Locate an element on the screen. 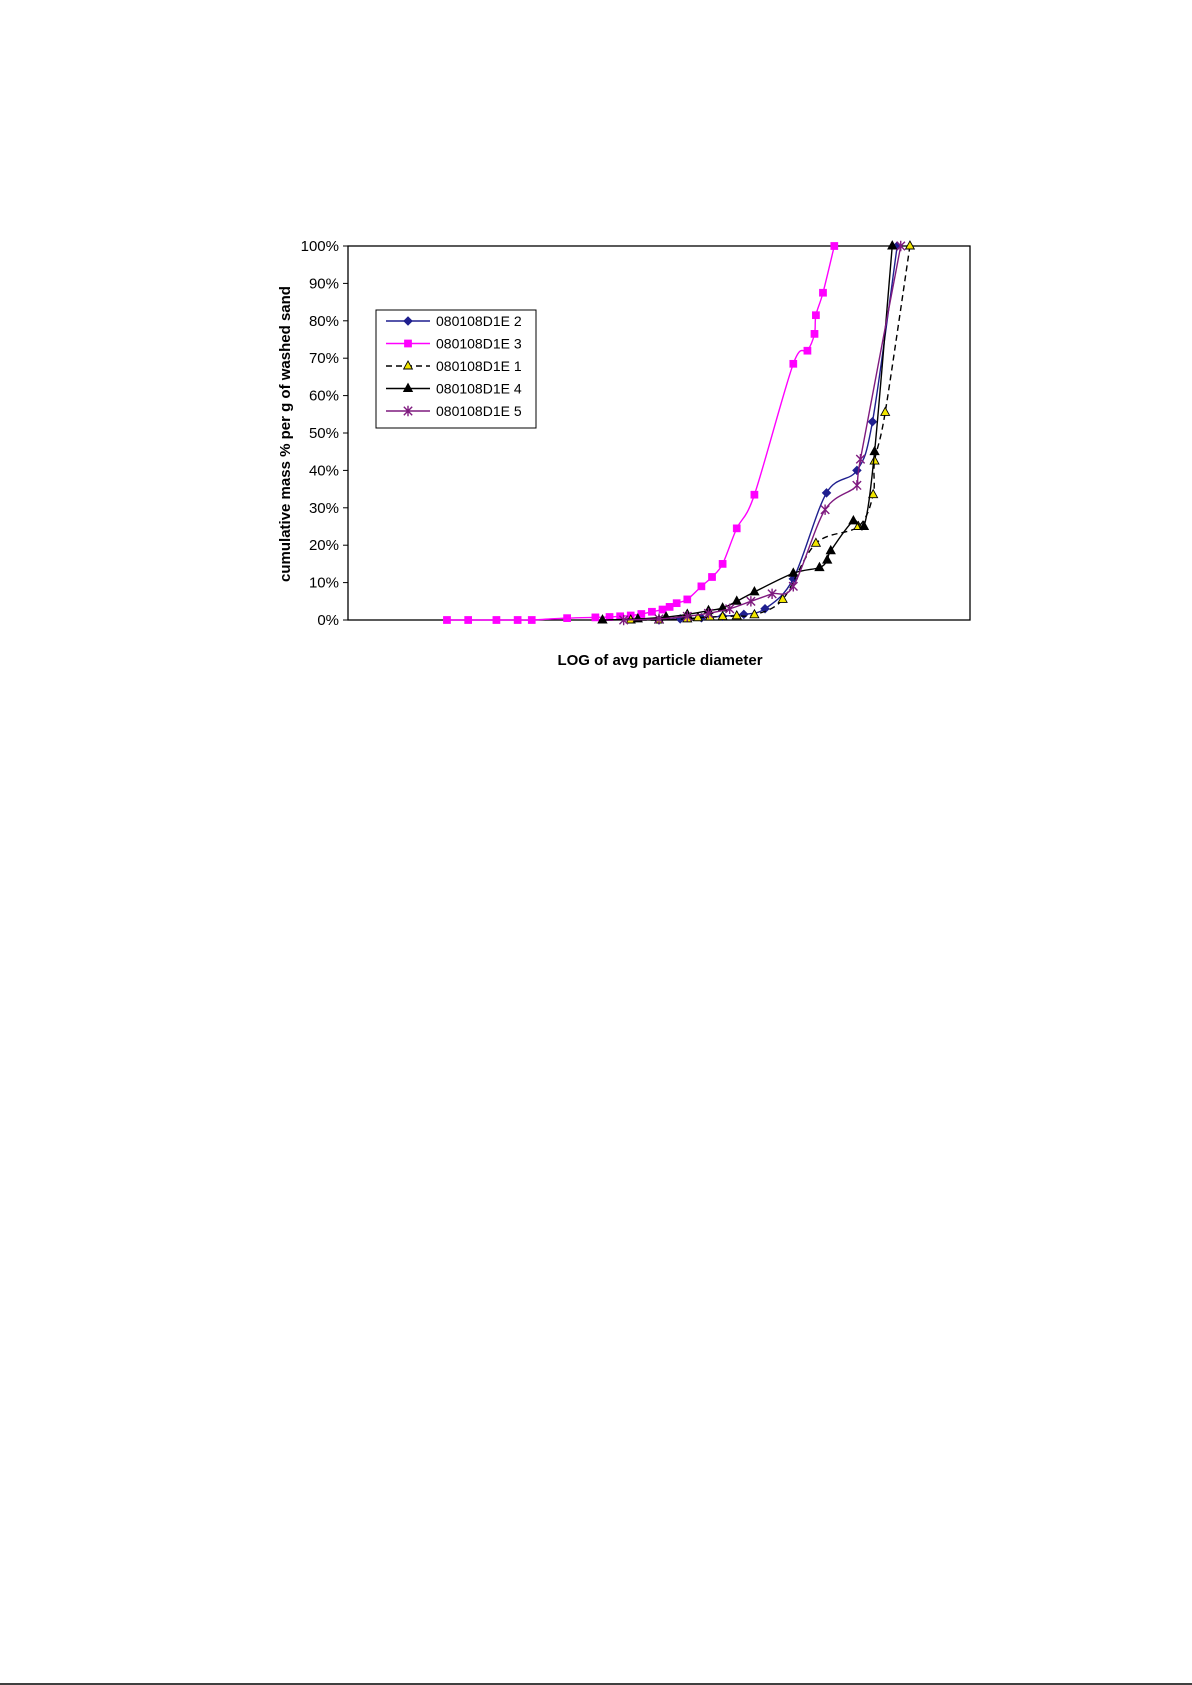  y-tick-label: 90% is located at coordinates (324, 283).